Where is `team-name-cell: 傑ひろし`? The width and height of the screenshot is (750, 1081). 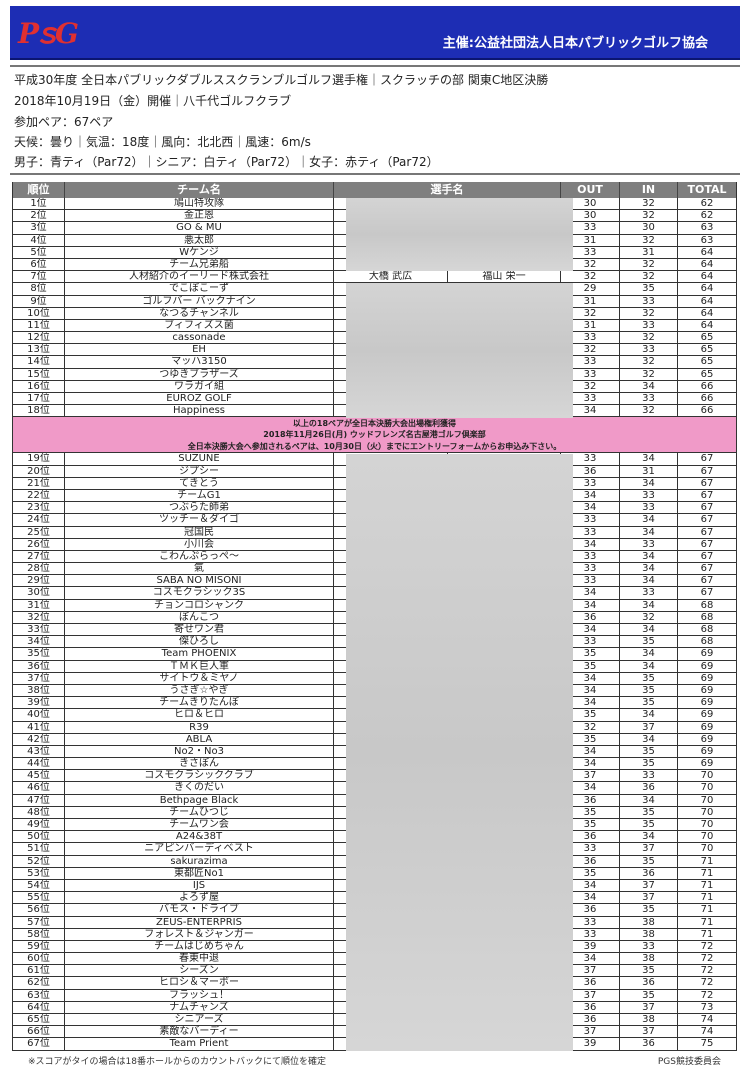 team-name-cell: 傑ひろし is located at coordinates (199, 642).